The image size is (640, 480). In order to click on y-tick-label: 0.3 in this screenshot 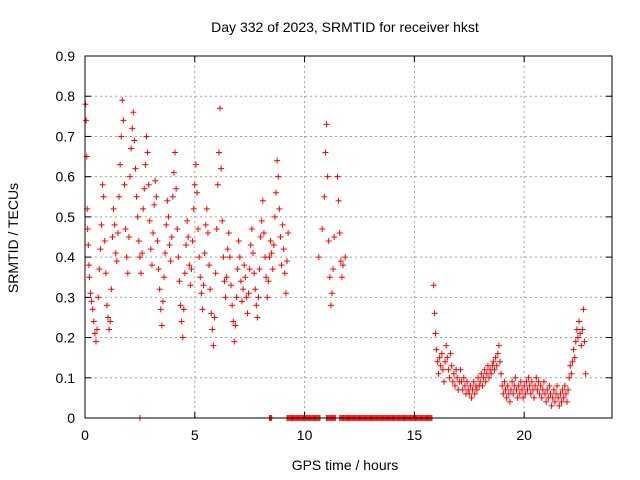, I will do `click(66, 297)`.